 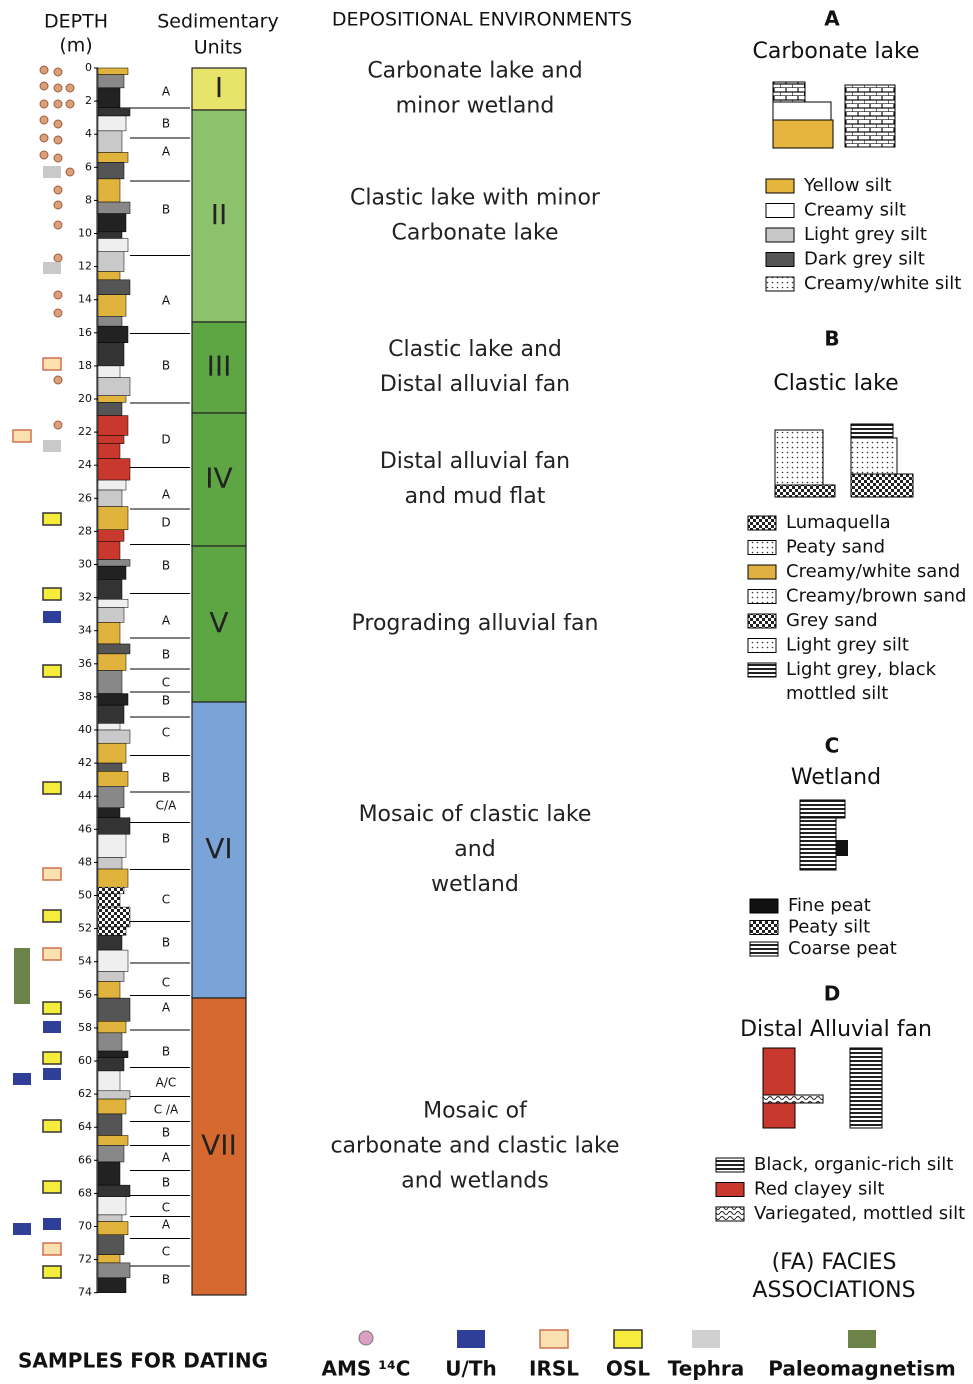 What do you see at coordinates (88, 199) in the screenshot?
I see `depth-label: 8` at bounding box center [88, 199].